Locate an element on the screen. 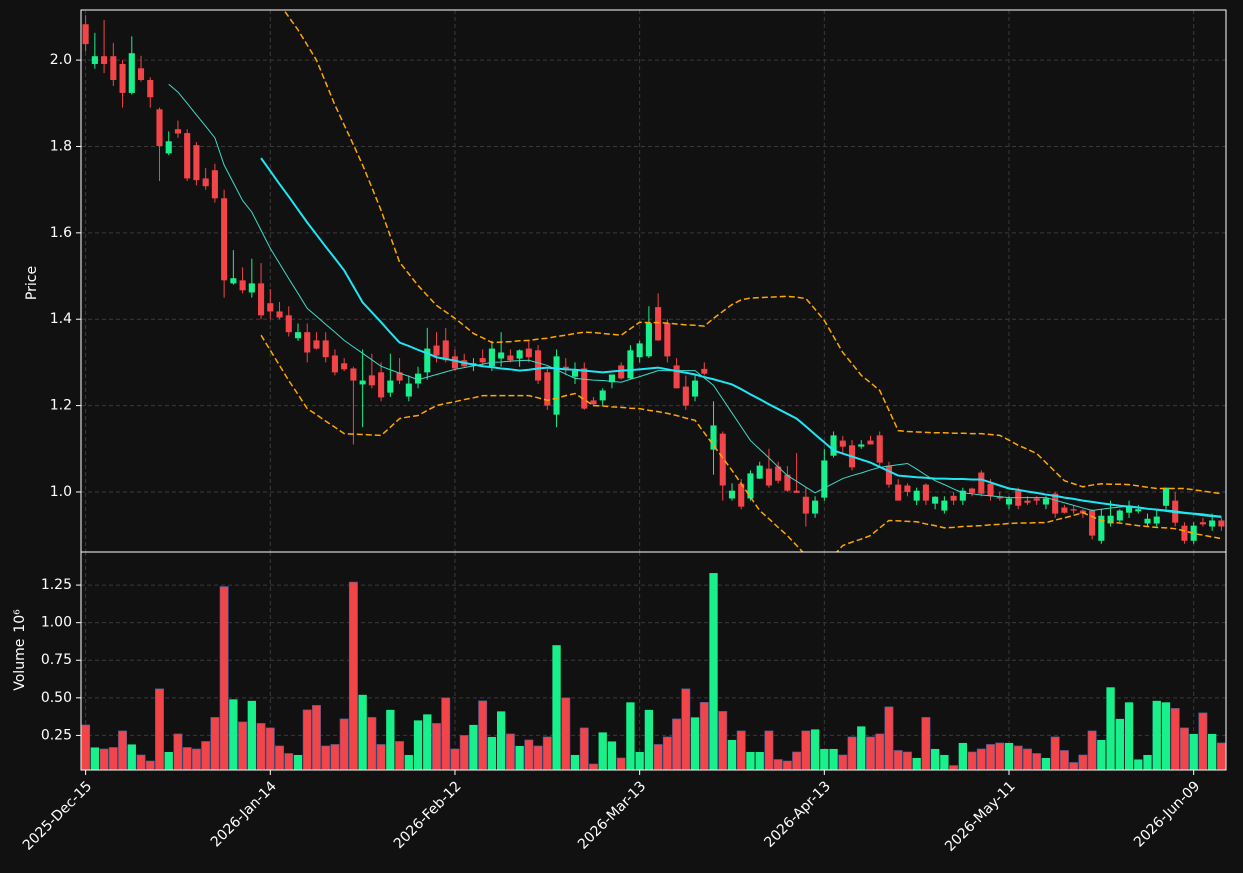 The image size is (1243, 873). axis-offset: 10⁶ is located at coordinates (20, 621).